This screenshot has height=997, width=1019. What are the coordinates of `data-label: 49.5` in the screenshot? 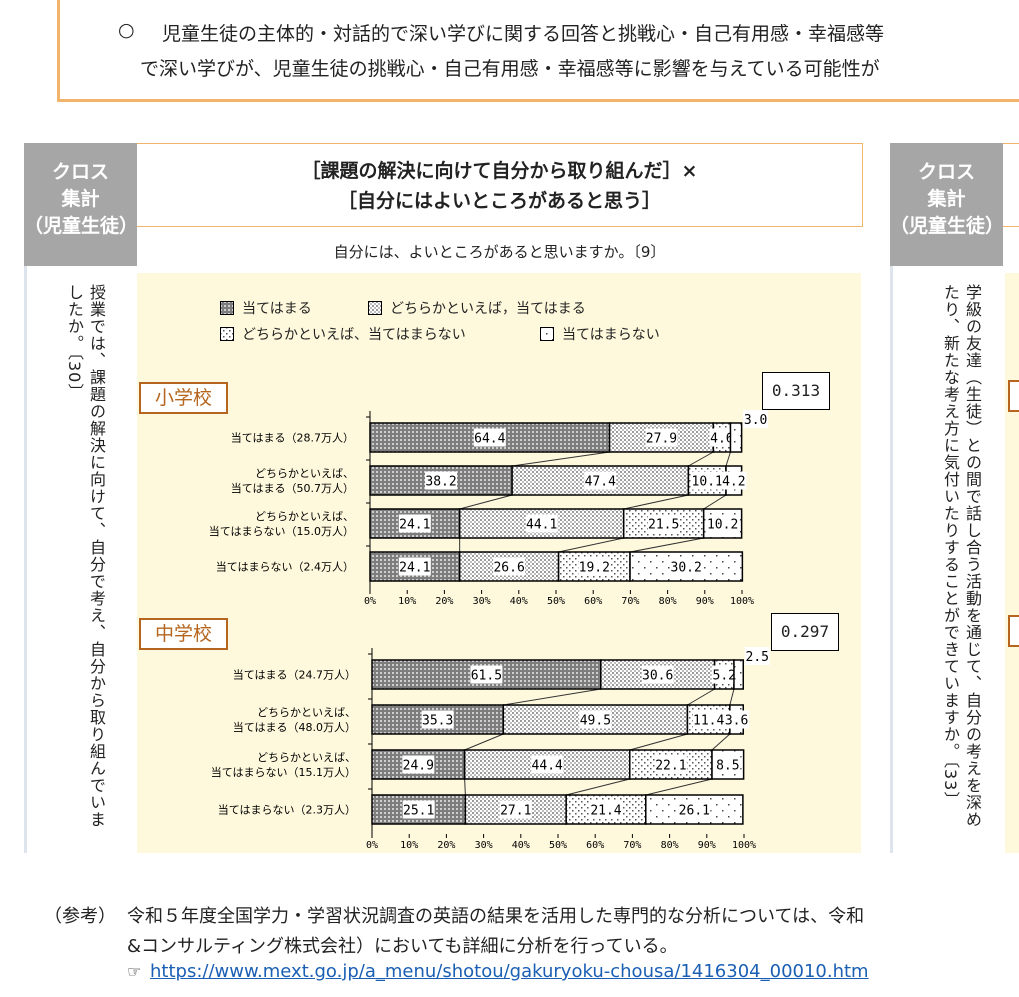 It's located at (595, 721).